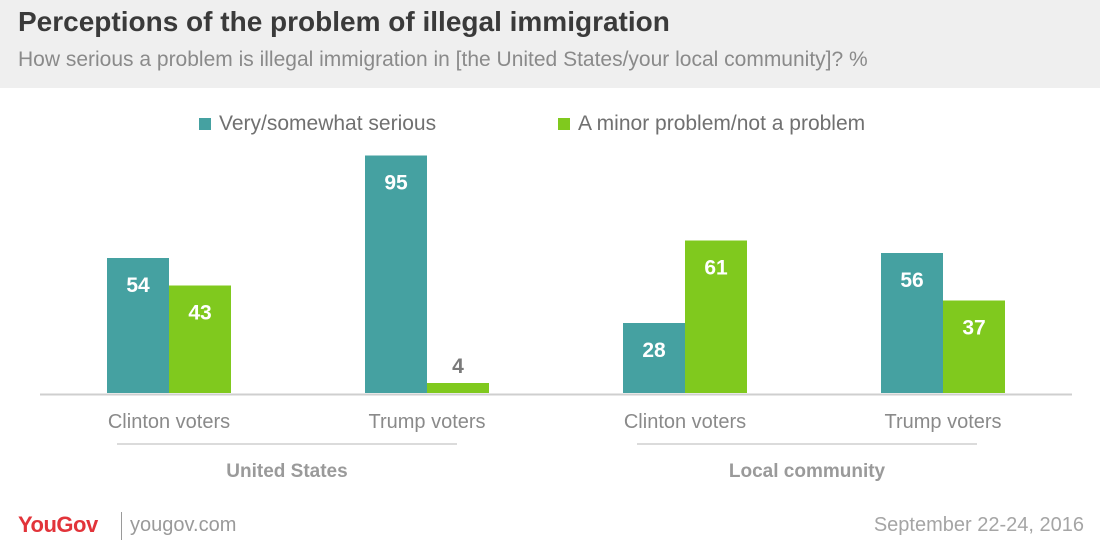 The width and height of the screenshot is (1100, 548). Describe the element at coordinates (654, 350) in the screenshot. I see `data-label: 28` at that location.